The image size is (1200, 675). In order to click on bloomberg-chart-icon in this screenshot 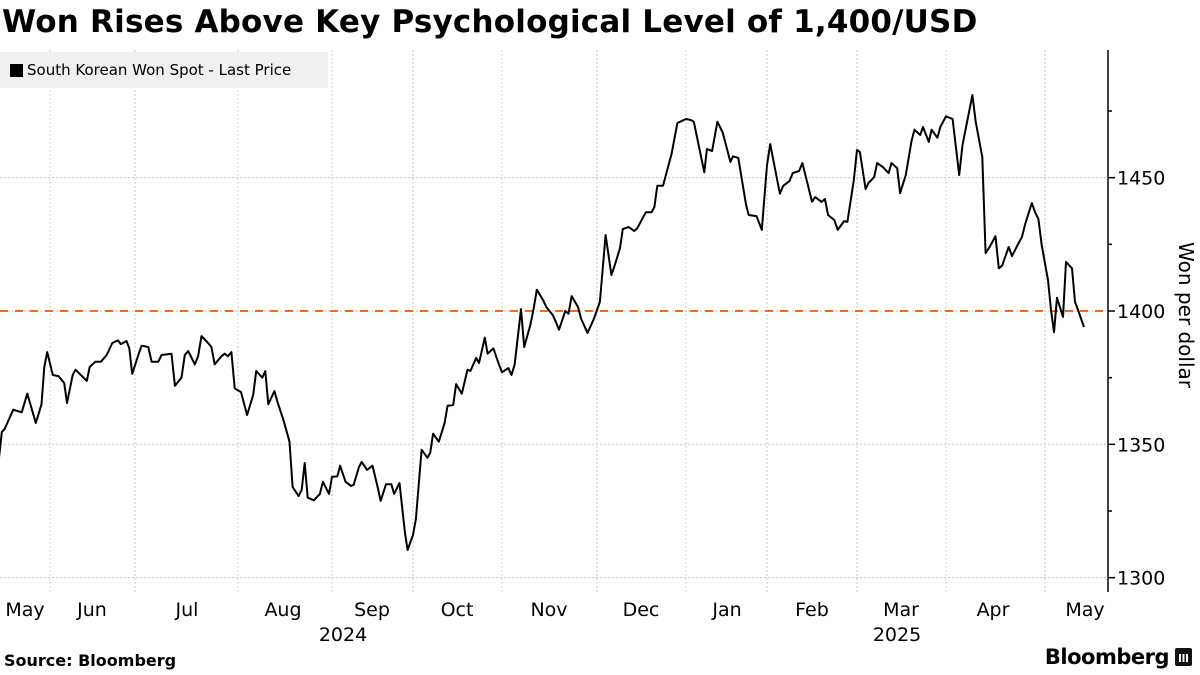, I will do `click(1183, 657)`.